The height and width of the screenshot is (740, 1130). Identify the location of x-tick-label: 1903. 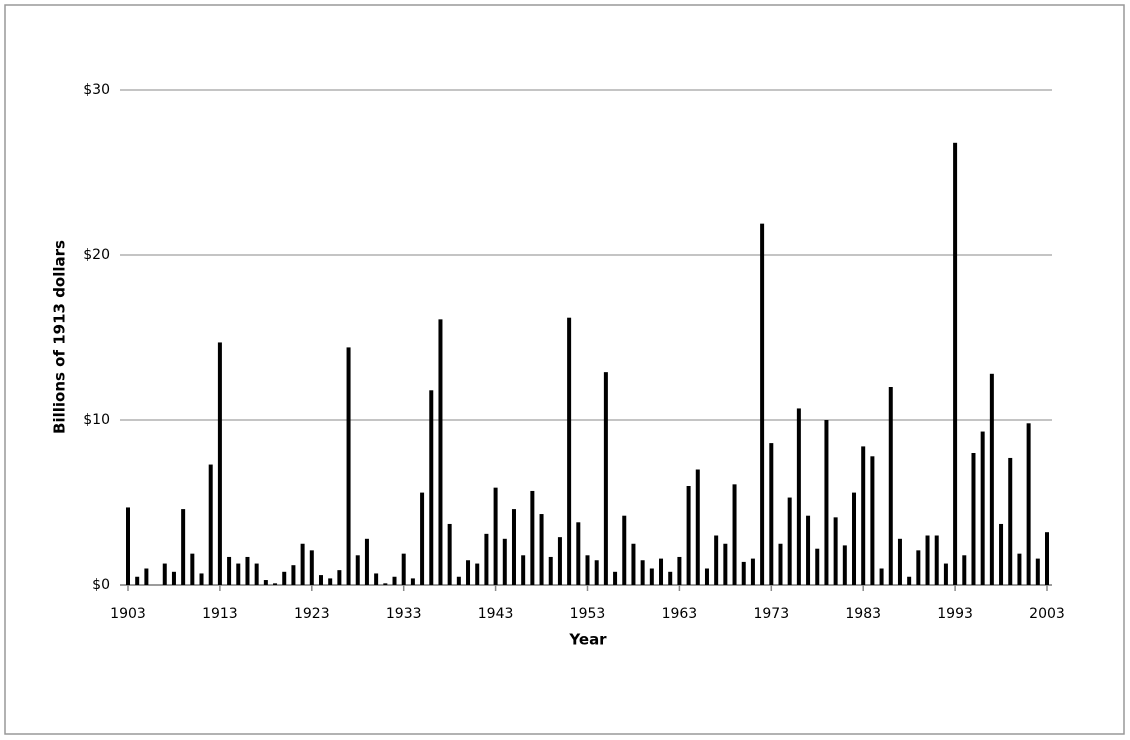
(128, 614).